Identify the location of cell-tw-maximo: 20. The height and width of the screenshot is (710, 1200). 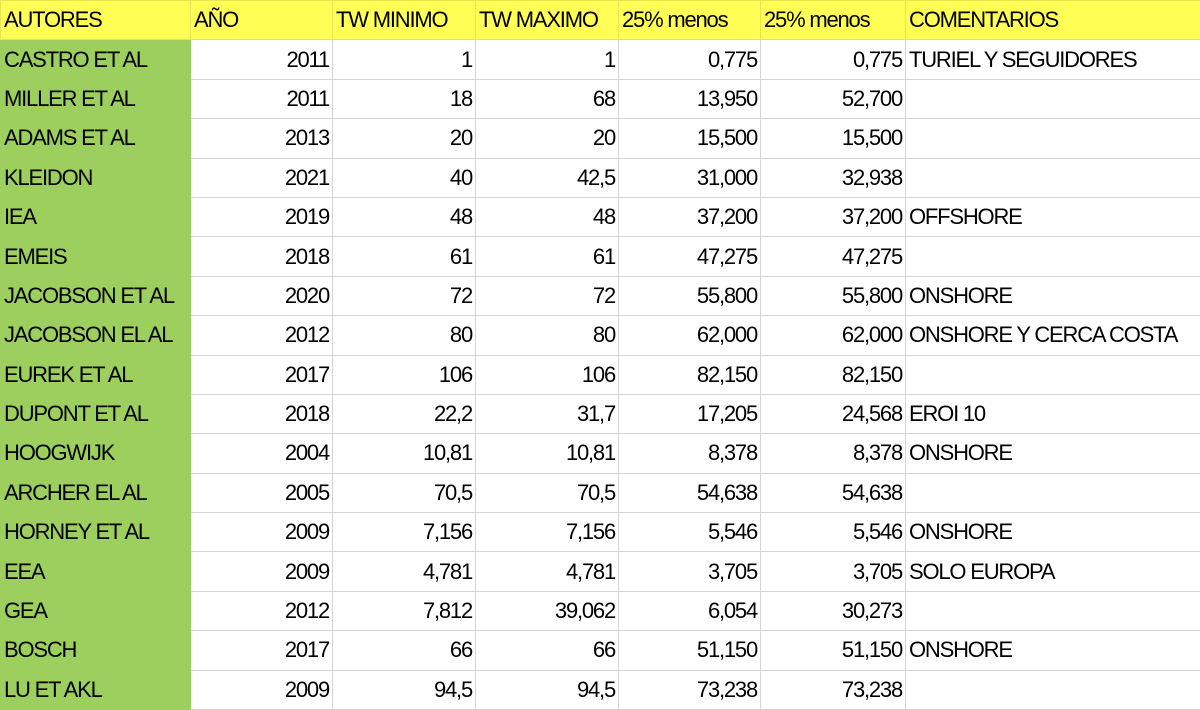
(547, 138).